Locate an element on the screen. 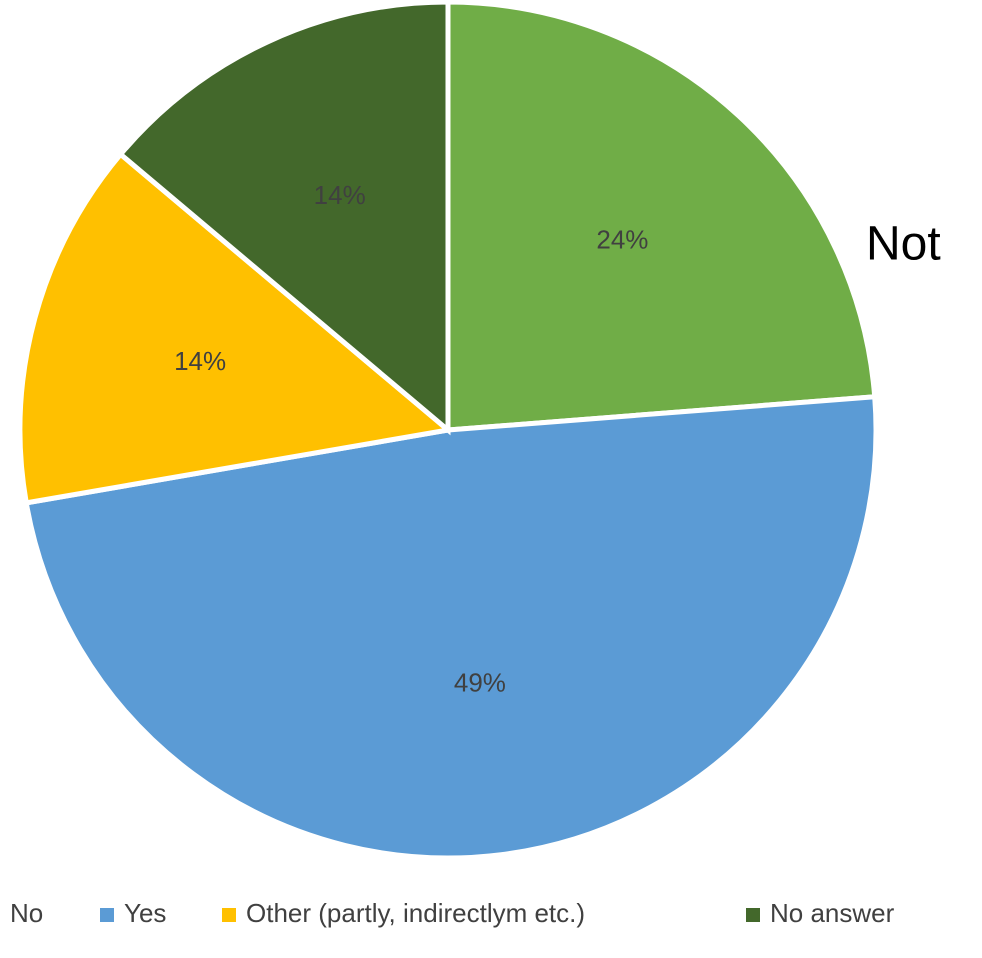  legend-entry: Yes is located at coordinates (145, 913).